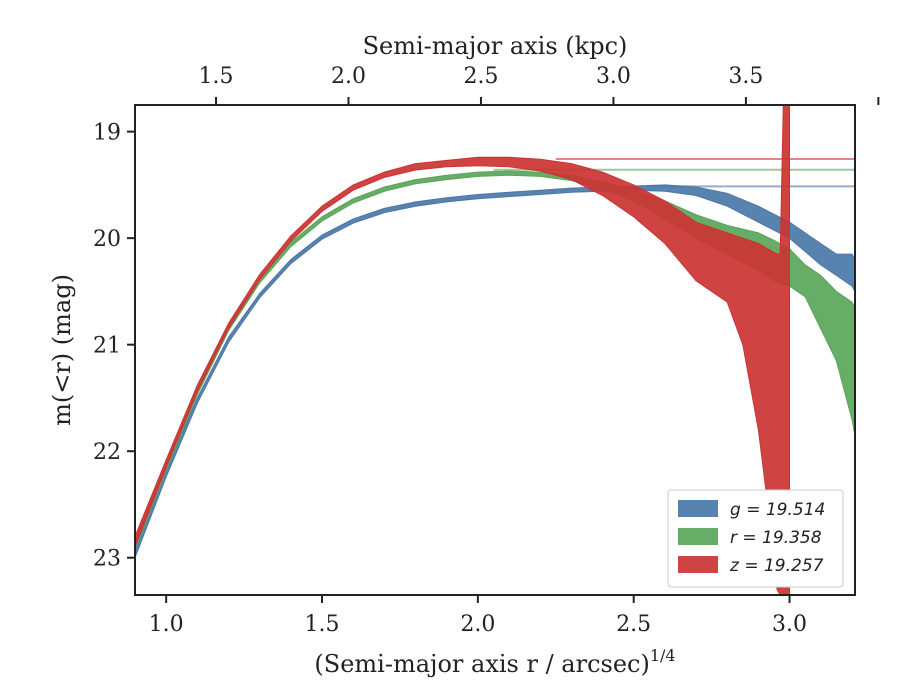 The width and height of the screenshot is (900, 700). What do you see at coordinates (663, 655) in the screenshot?
I see `x-axis-label-power: 1/4` at bounding box center [663, 655].